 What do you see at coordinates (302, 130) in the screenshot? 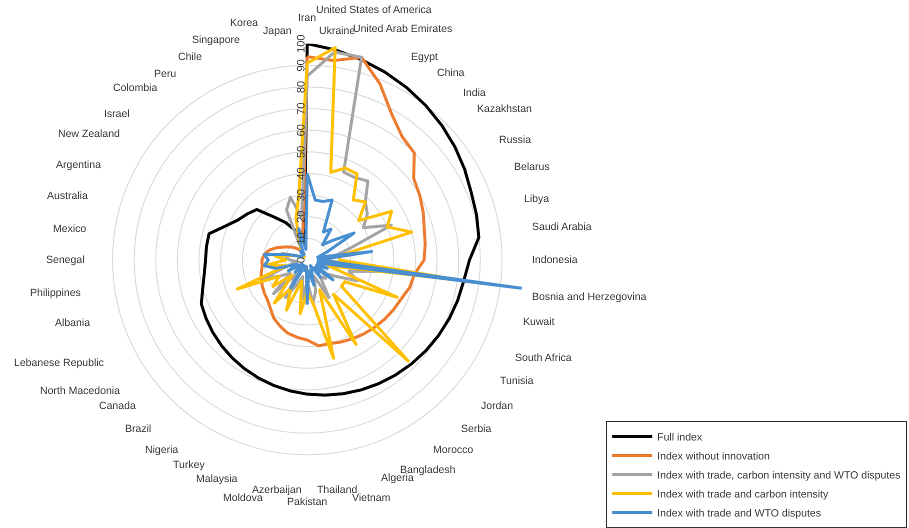
I see `y-tick-label: 60` at bounding box center [302, 130].